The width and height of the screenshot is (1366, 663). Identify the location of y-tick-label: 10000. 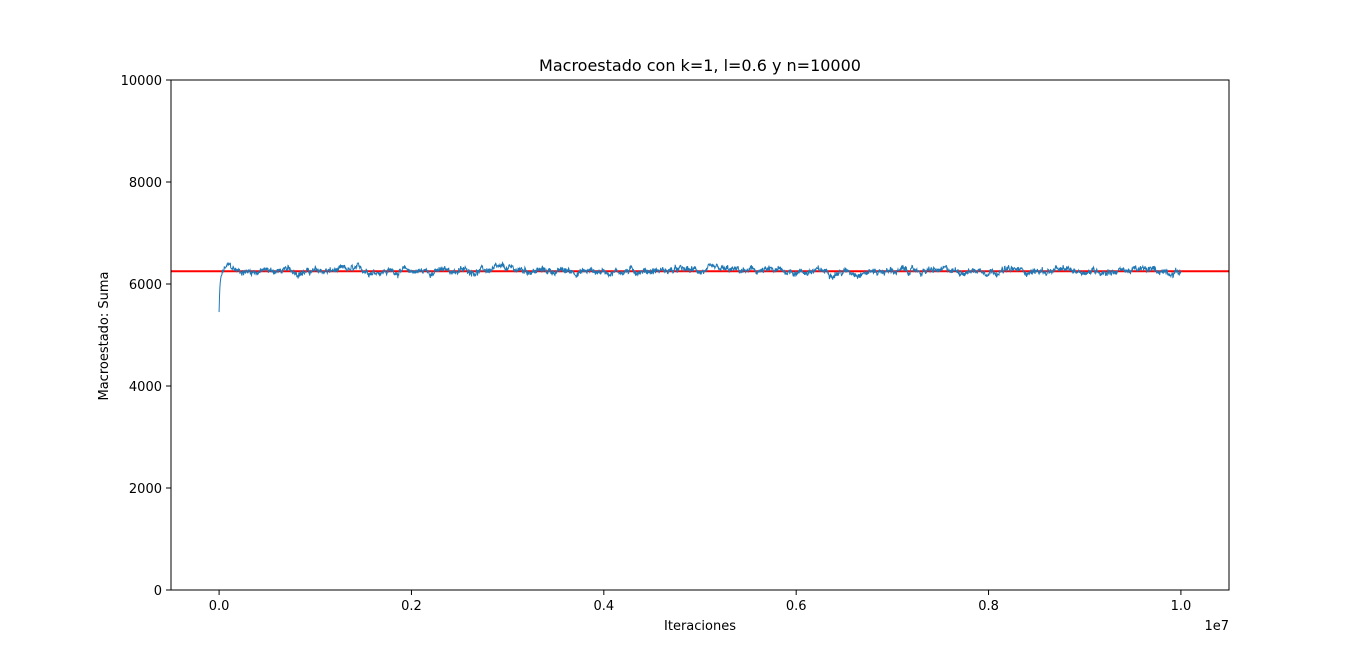
(141, 81).